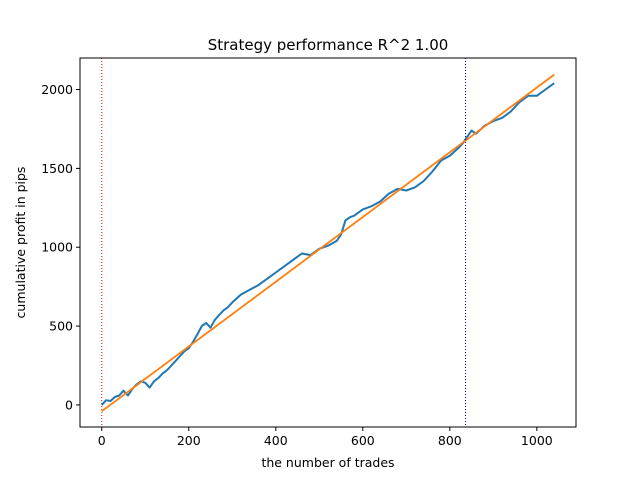 This screenshot has height=480, width=640. What do you see at coordinates (189, 440) in the screenshot?
I see `x-tick-label: 200` at bounding box center [189, 440].